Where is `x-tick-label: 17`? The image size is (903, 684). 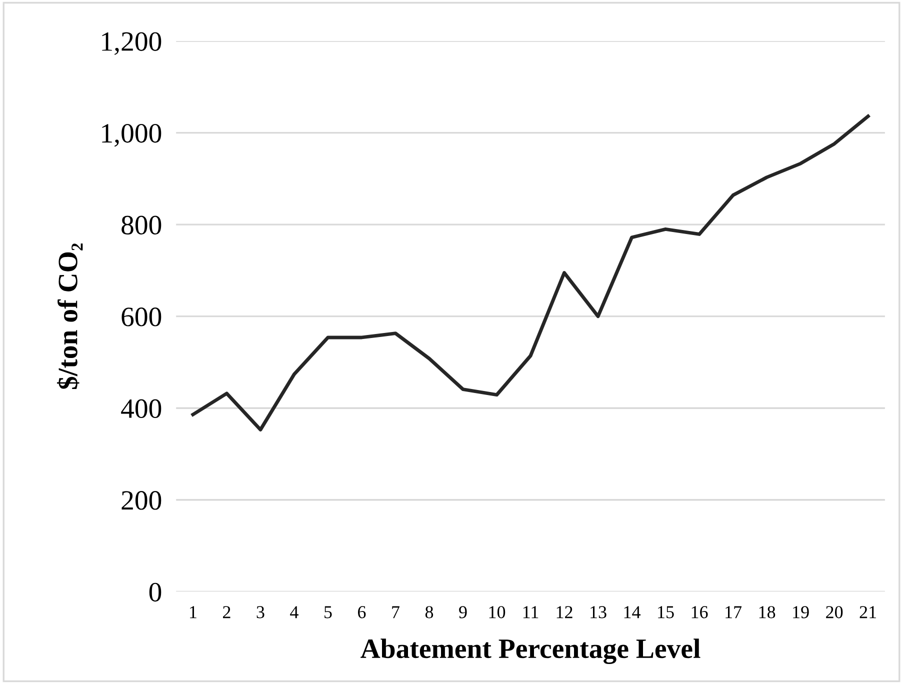 x-tick-label: 17 is located at coordinates (734, 612).